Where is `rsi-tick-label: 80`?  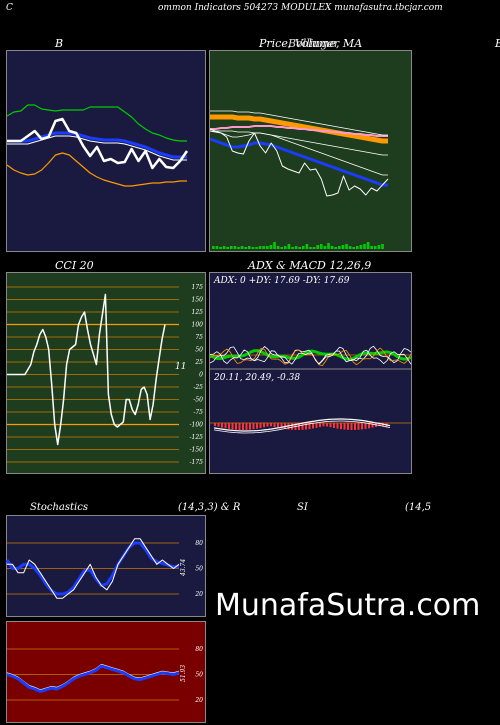 rsi-tick-label: 80 is located at coordinates (199, 649).